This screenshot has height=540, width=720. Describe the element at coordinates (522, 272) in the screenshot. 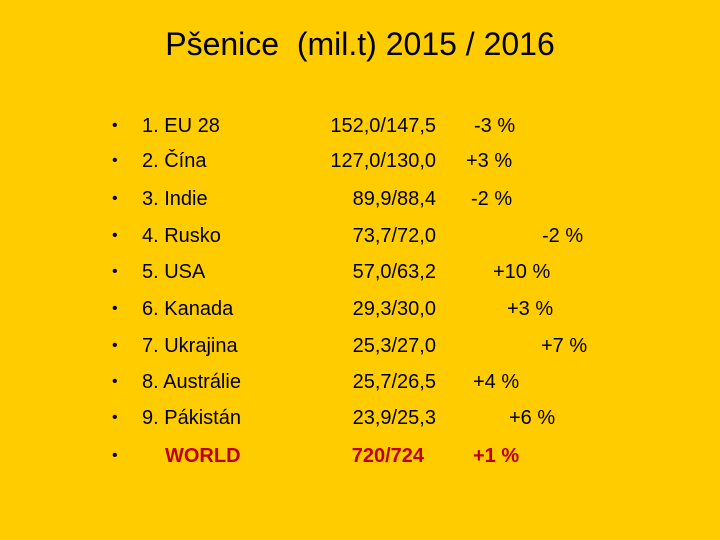

I see `change-percent: +10 %` at that location.